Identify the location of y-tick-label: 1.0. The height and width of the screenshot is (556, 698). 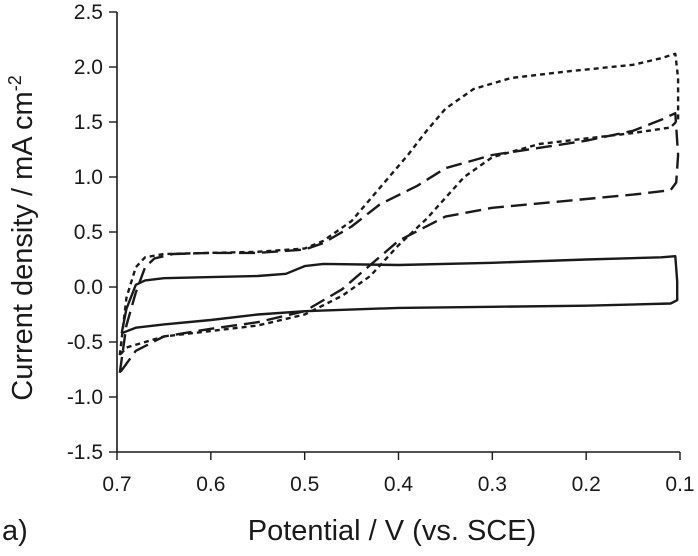
(88, 177).